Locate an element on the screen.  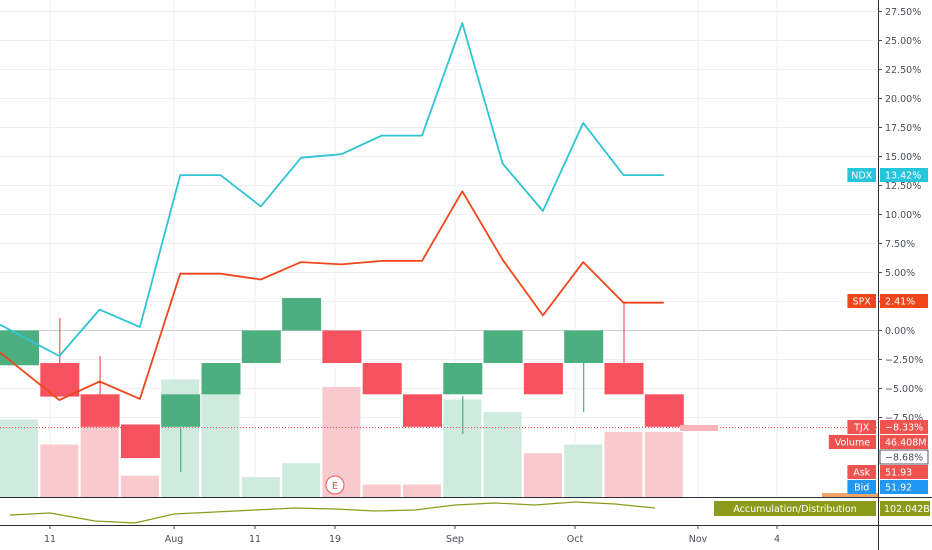
indicator-name: Accumulation/Distribution is located at coordinates (794, 509).